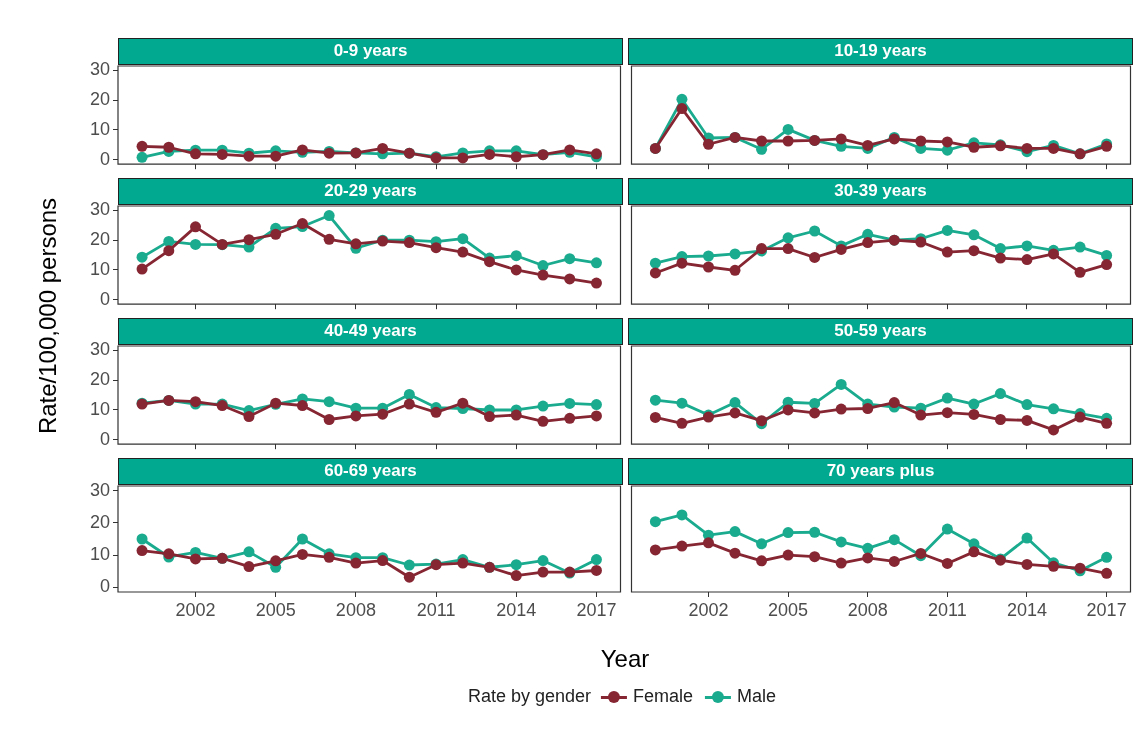  Describe the element at coordinates (757, 696) in the screenshot. I see `legend-label: Male` at that location.